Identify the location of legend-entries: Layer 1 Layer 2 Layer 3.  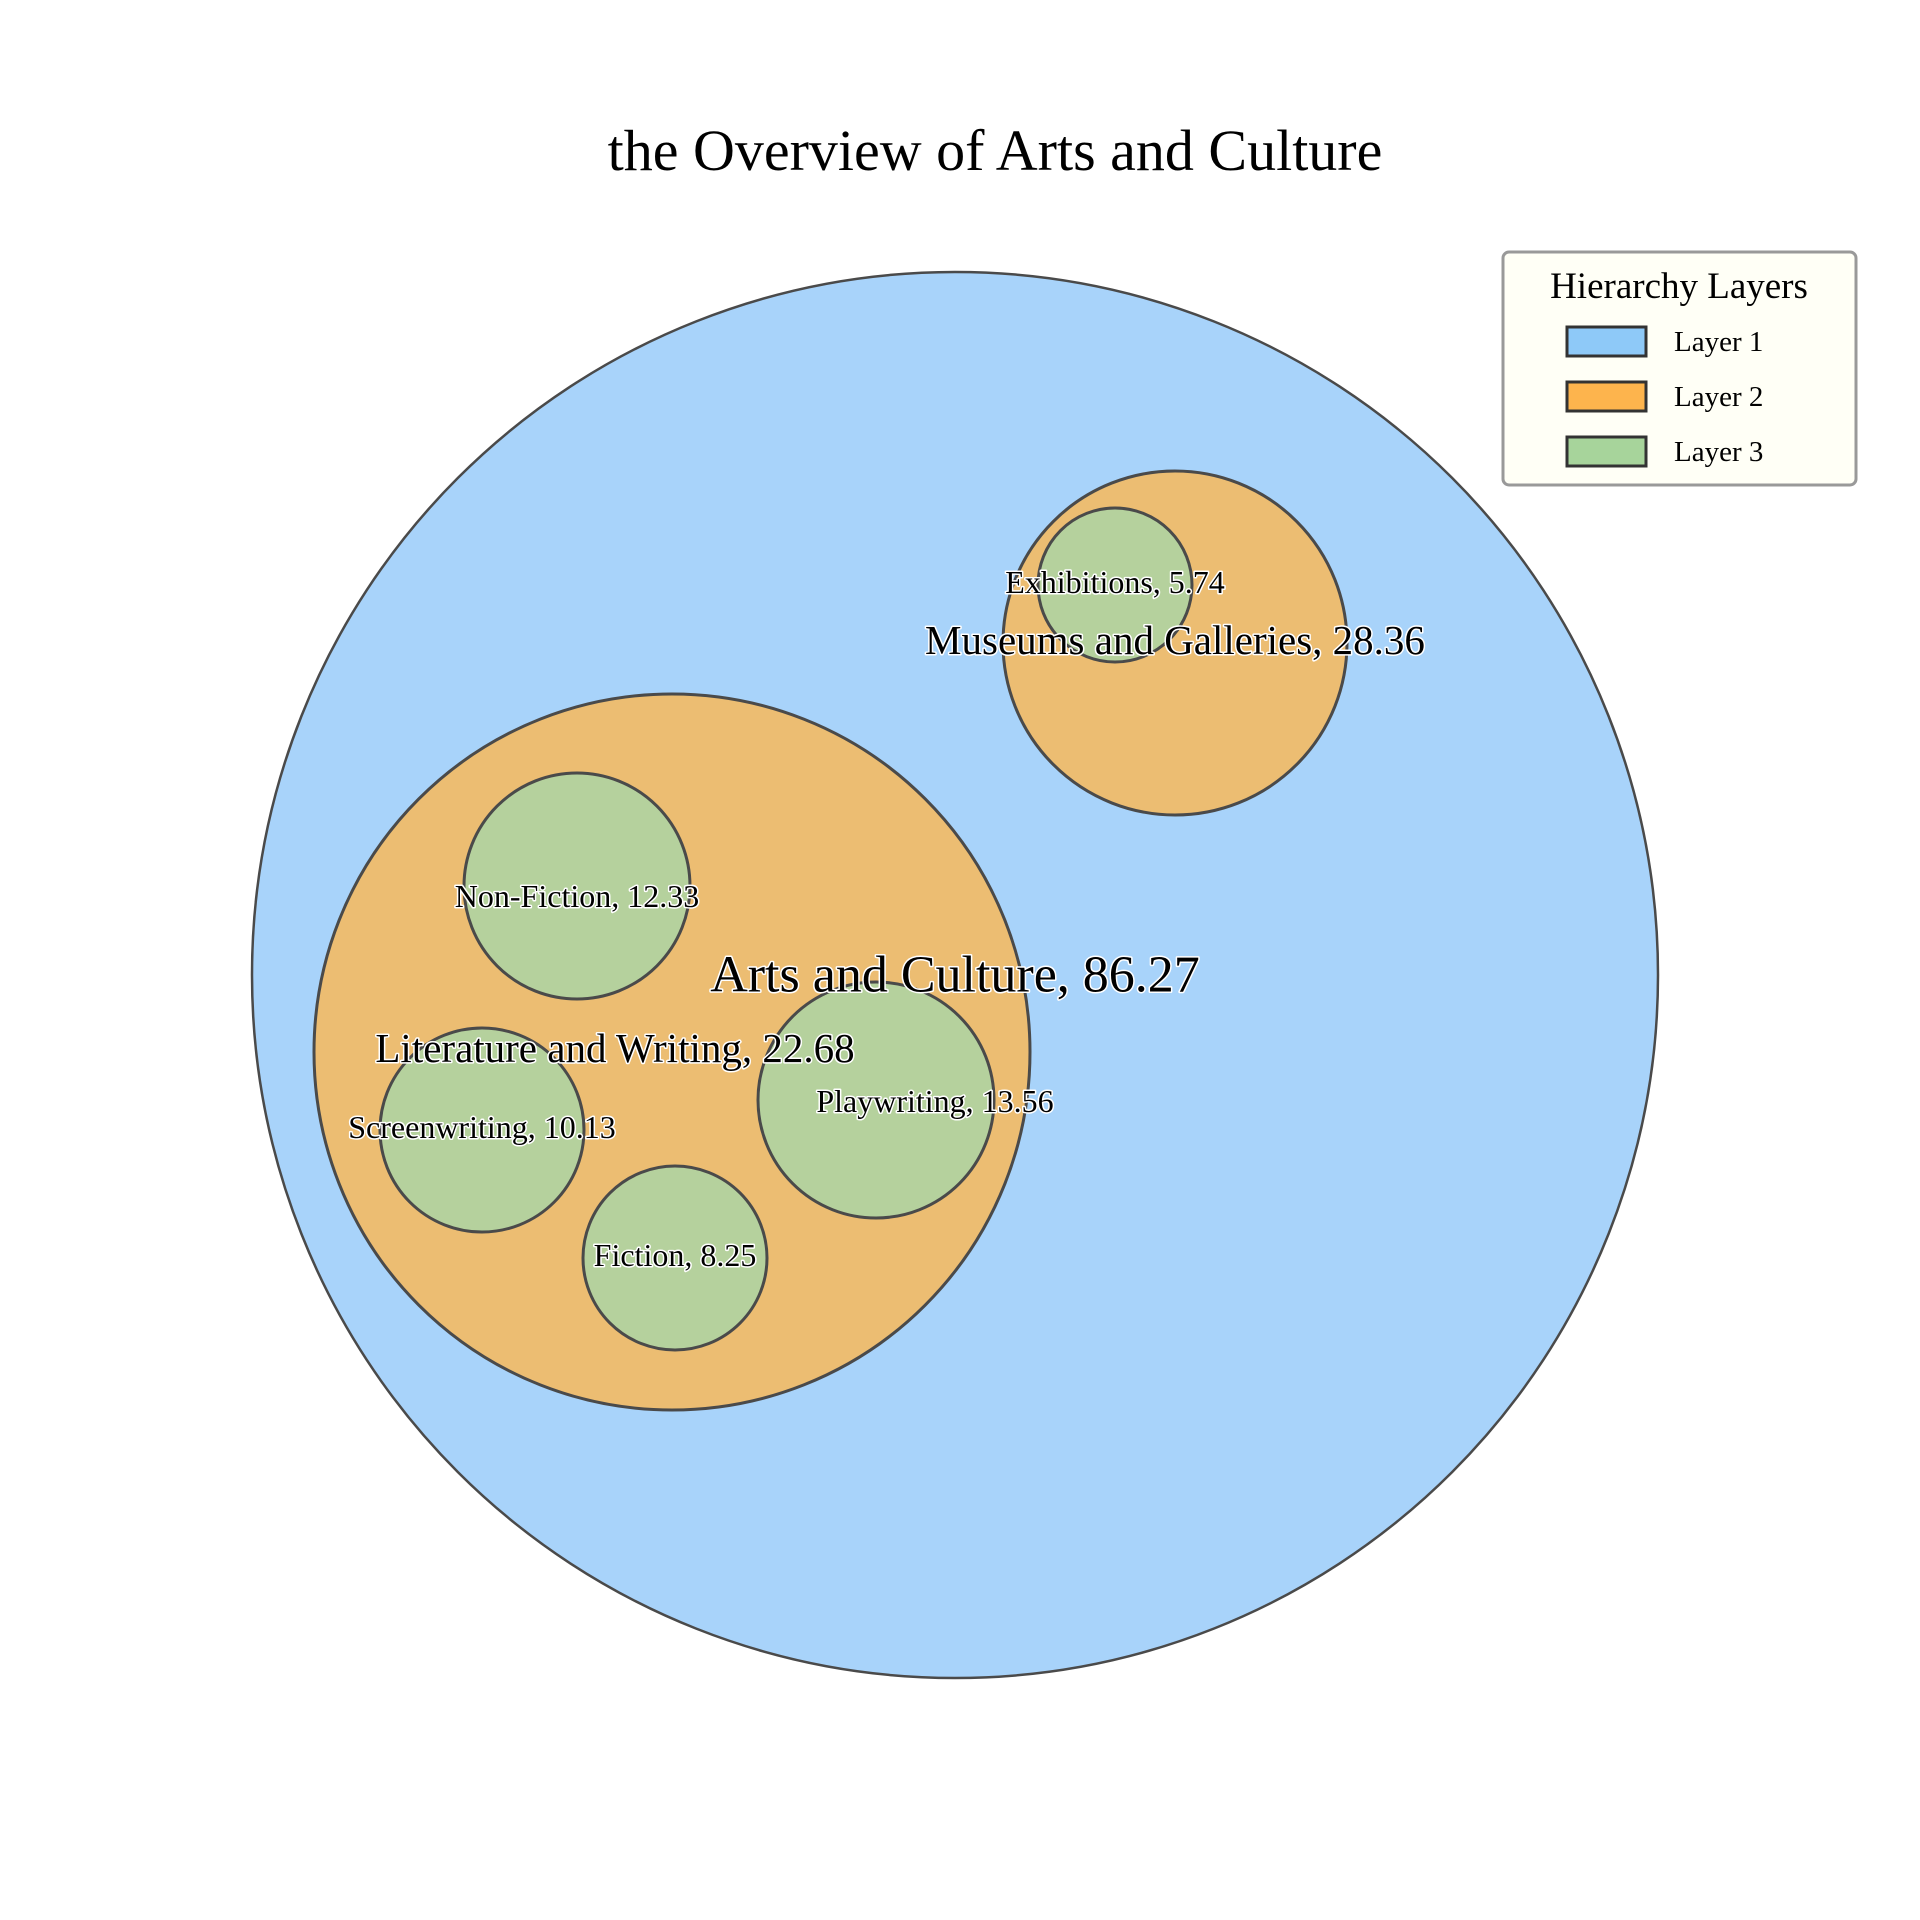
(1664, 396).